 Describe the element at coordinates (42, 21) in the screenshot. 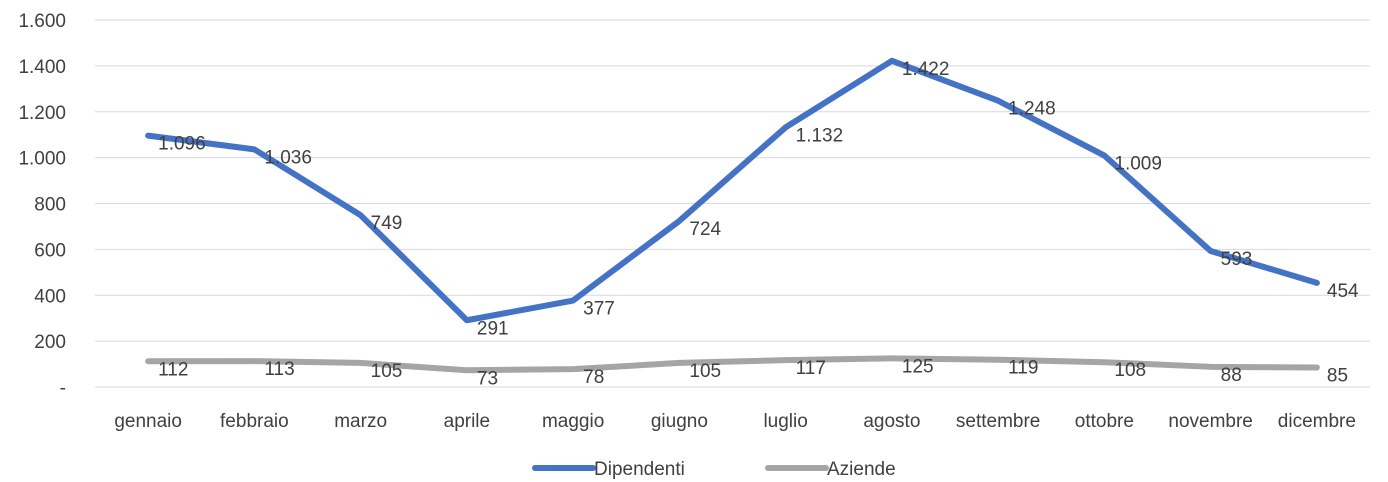

I see `y-tick-label: 1.600` at that location.